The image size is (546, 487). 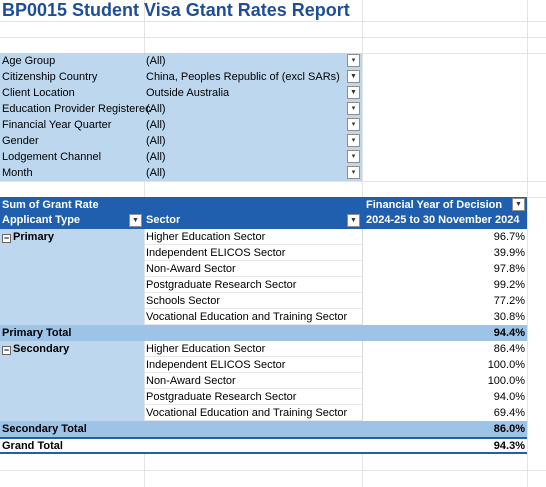 I want to click on grant-rate-value: 39.9%, so click(x=509, y=253).